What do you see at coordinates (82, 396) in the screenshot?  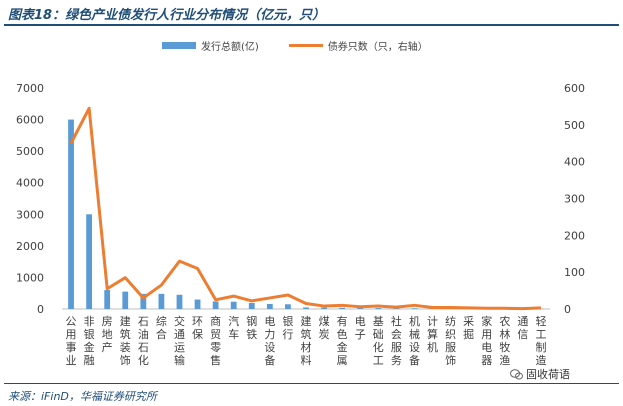 I see `source-note: 来源：iFinD，华福证券研究所` at bounding box center [82, 396].